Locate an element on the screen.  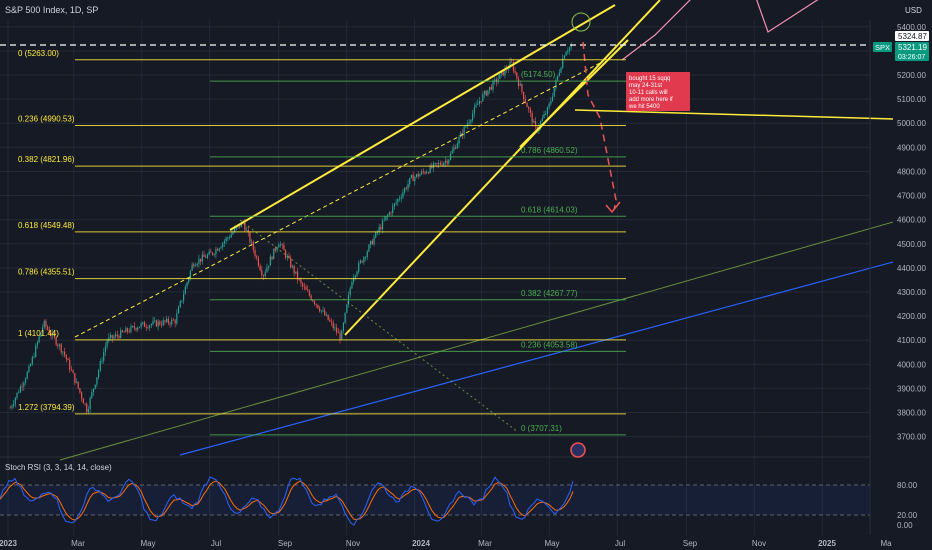
y-tick-label: 5000.00 is located at coordinates (911, 123).